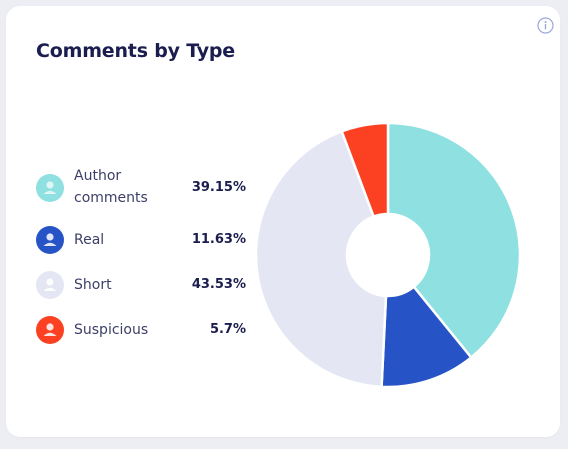 The height and width of the screenshot is (449, 568). I want to click on info-icon, so click(545, 25).